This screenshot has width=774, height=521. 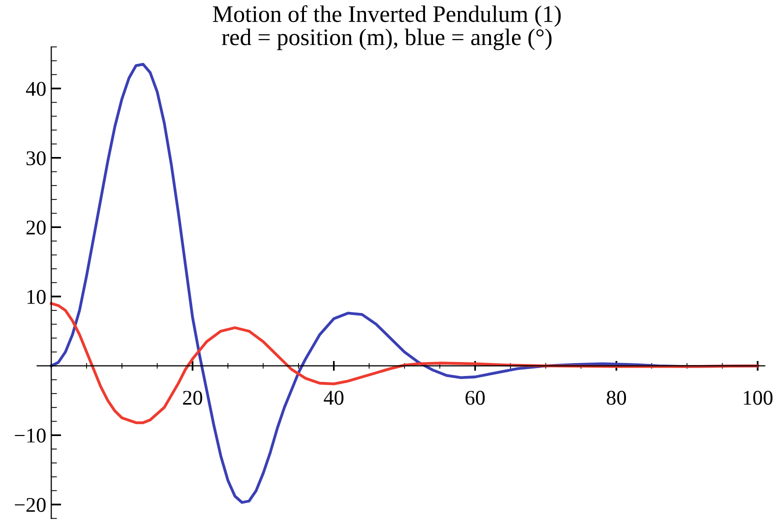 I want to click on y-tick-label: −20, so click(x=30, y=505).